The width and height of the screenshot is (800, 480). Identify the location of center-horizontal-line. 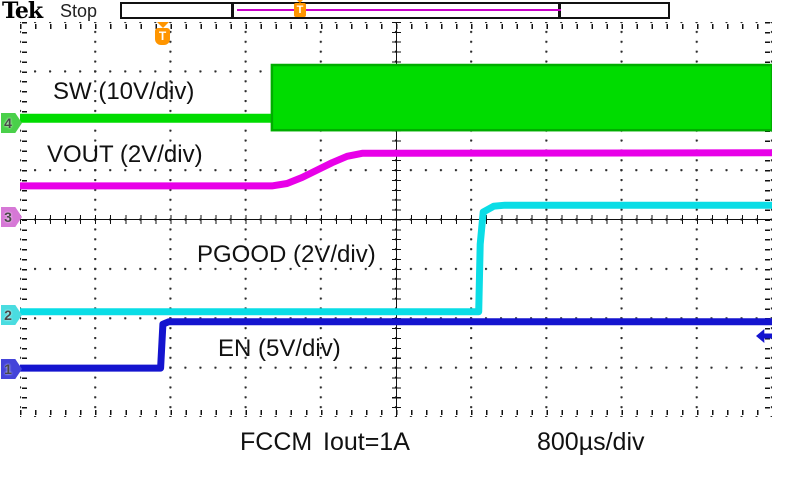
(396, 219).